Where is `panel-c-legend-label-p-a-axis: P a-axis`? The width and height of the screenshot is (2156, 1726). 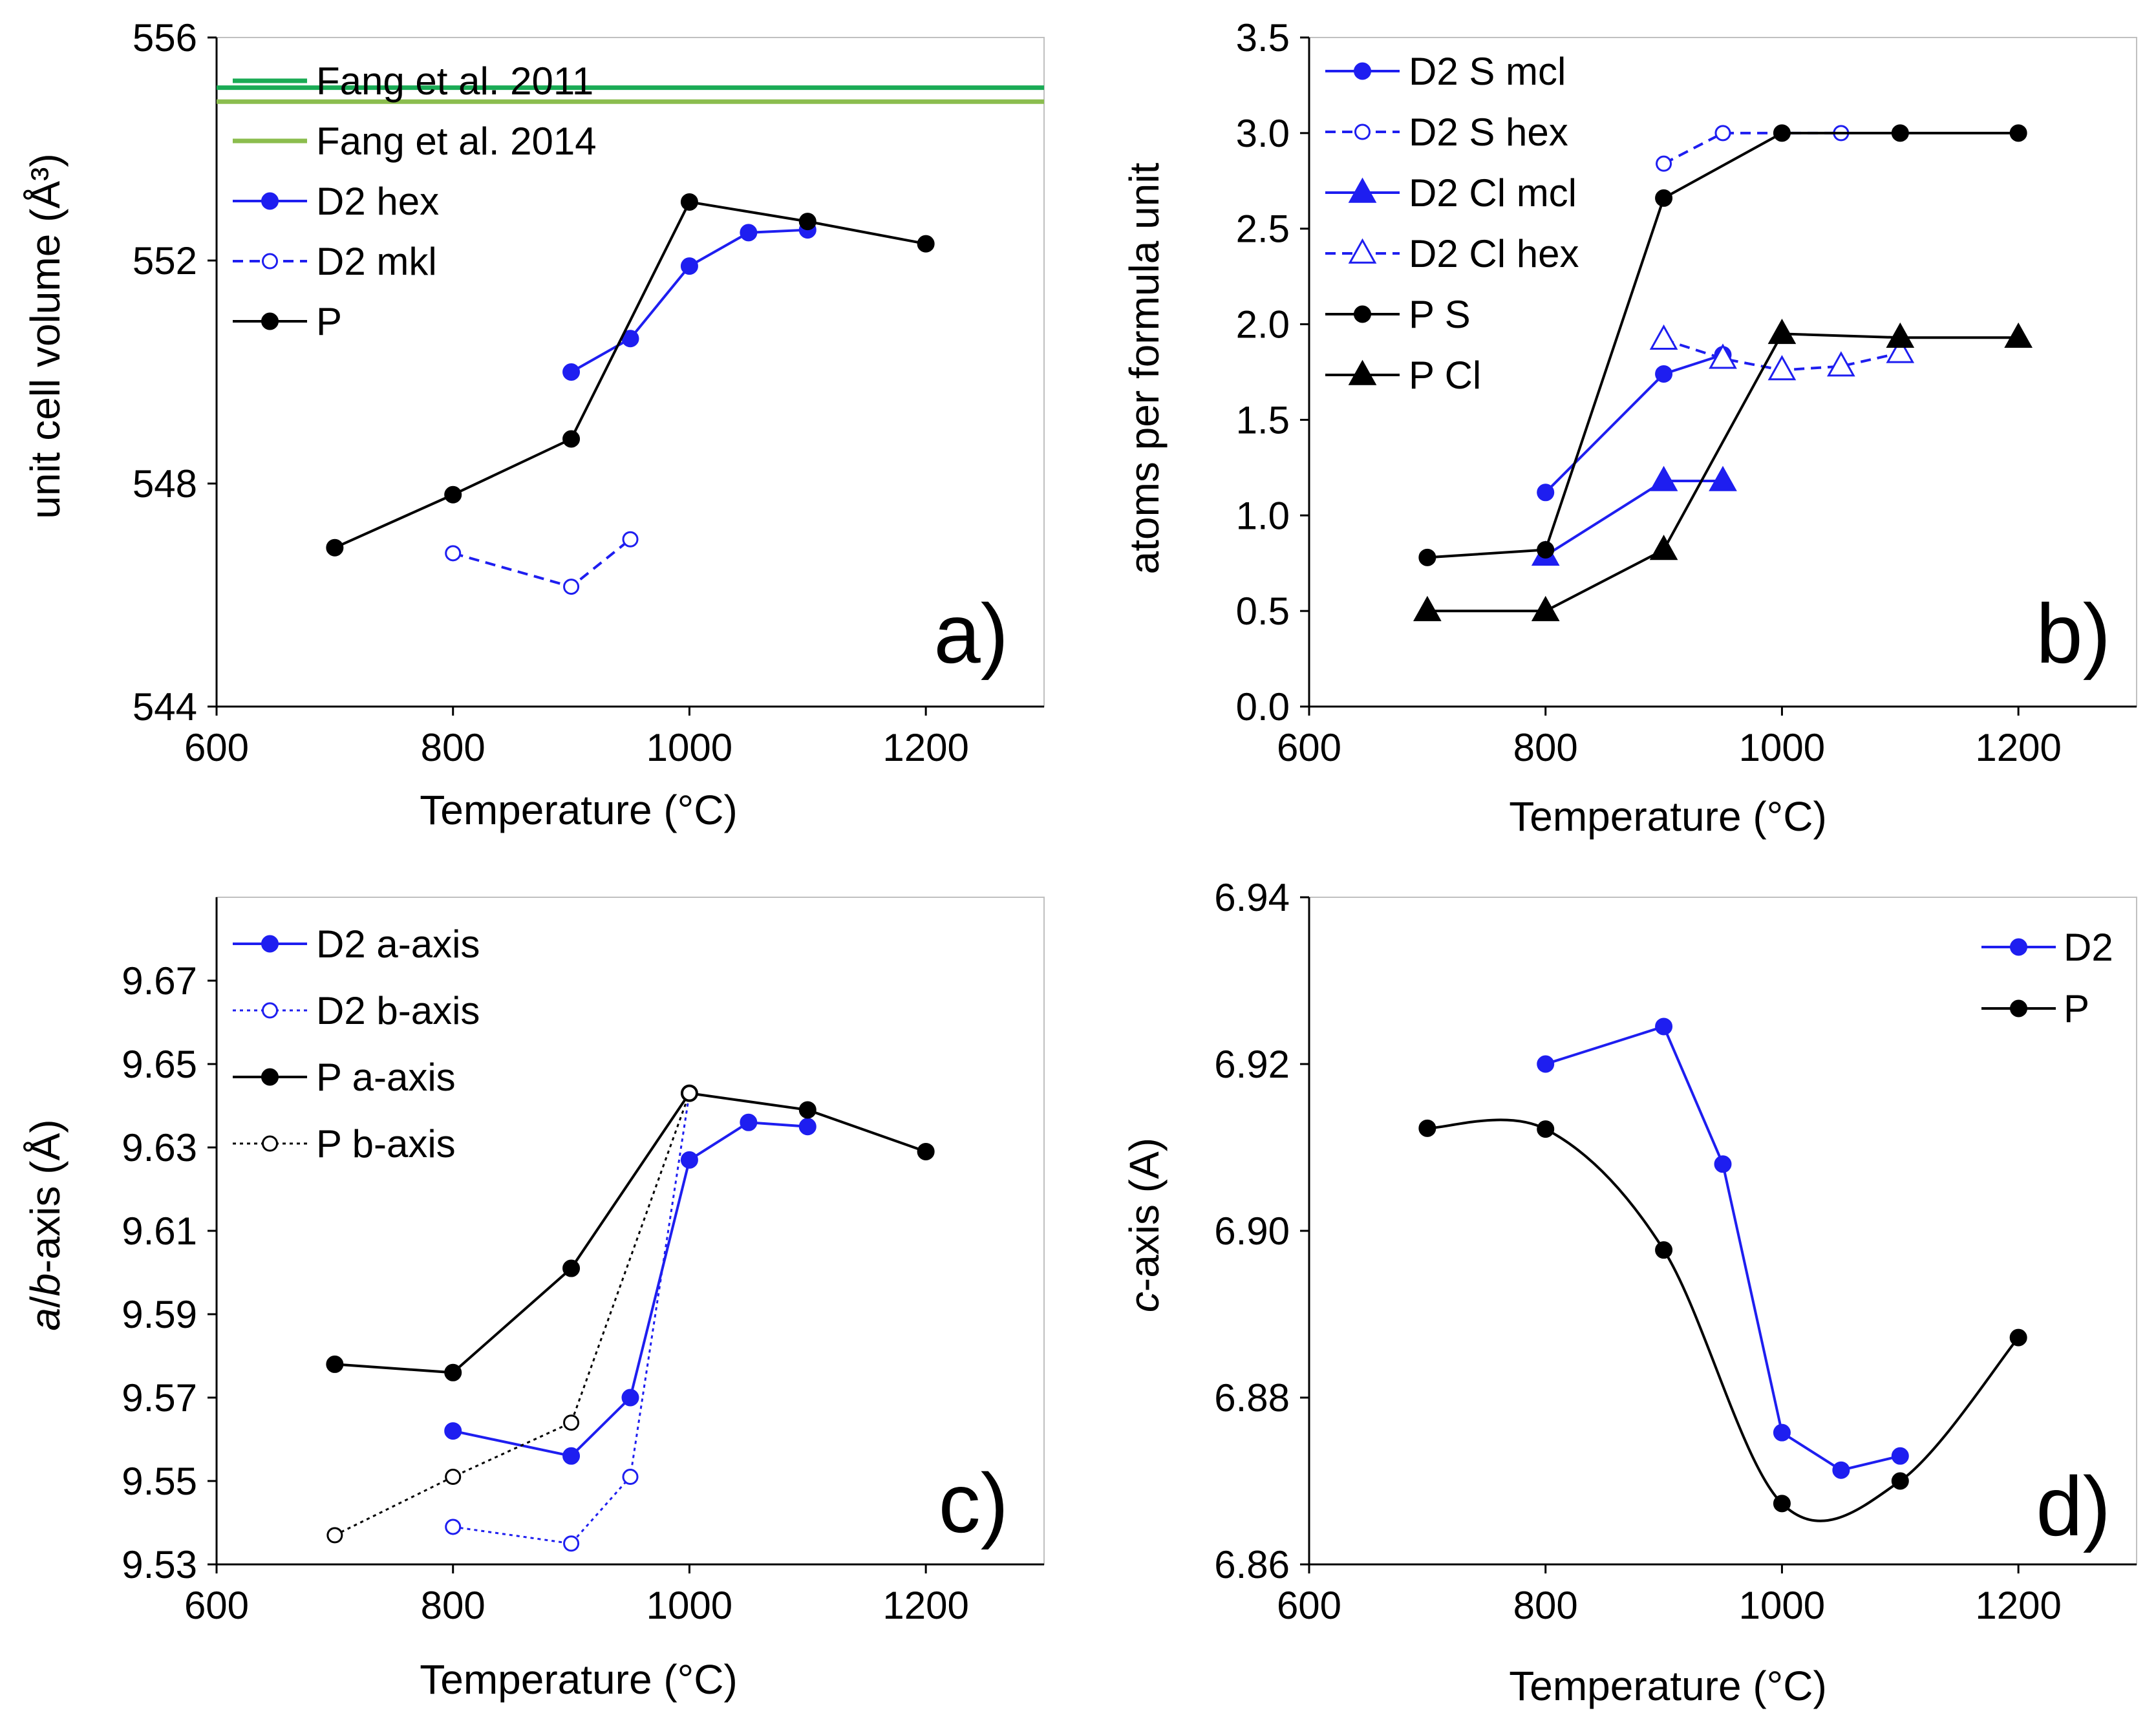
panel-c-legend-label-p-a-axis: P a-axis is located at coordinates (386, 1077).